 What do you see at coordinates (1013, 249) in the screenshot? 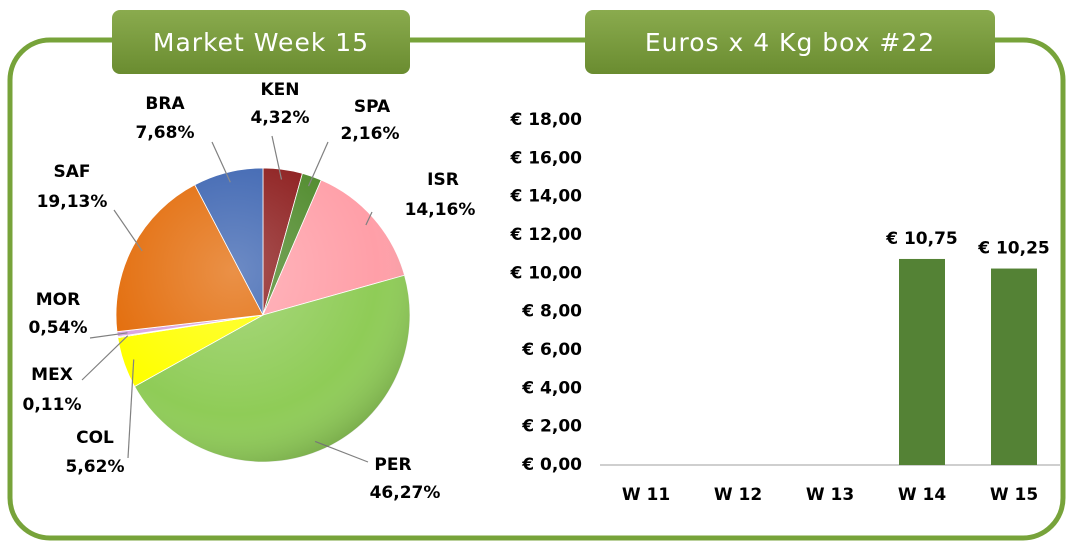
I see `data-label: € 10,25` at bounding box center [1013, 249].